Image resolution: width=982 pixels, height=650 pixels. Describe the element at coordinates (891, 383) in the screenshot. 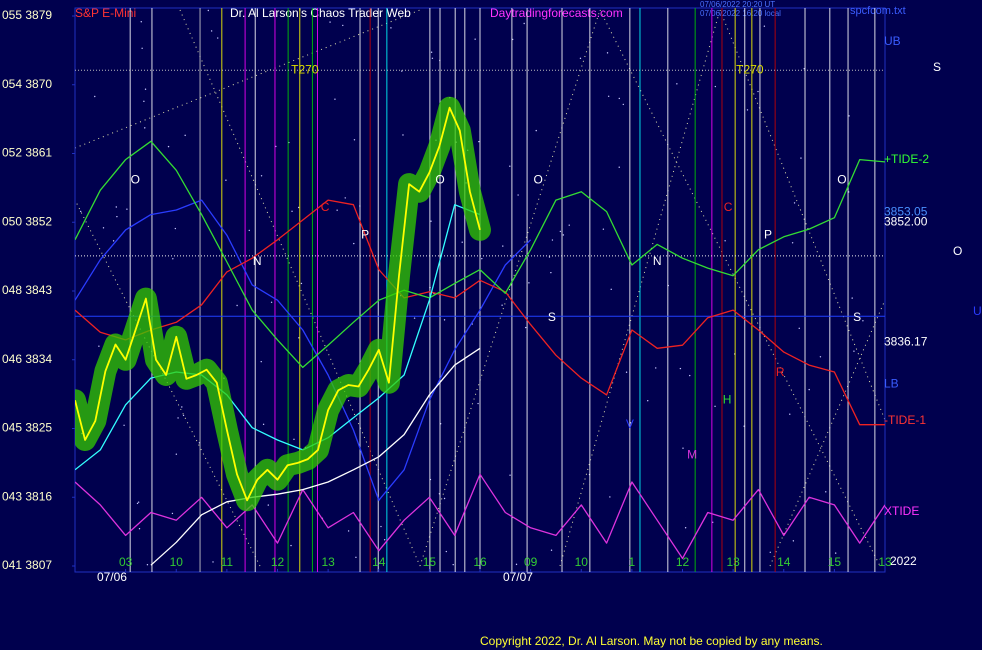

I see `right-label: LB` at that location.